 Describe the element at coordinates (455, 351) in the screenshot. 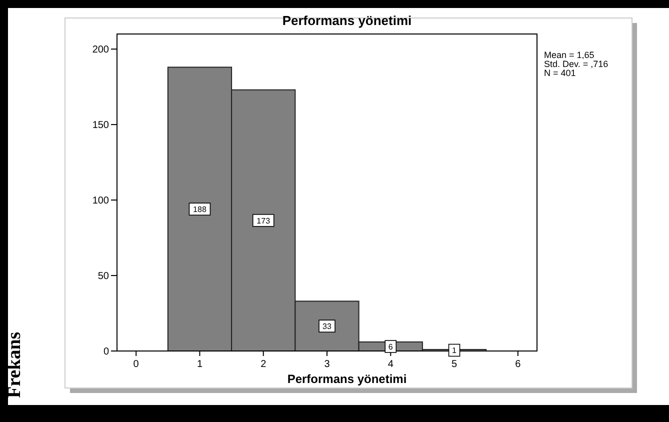

I see `data-label: 1` at that location.